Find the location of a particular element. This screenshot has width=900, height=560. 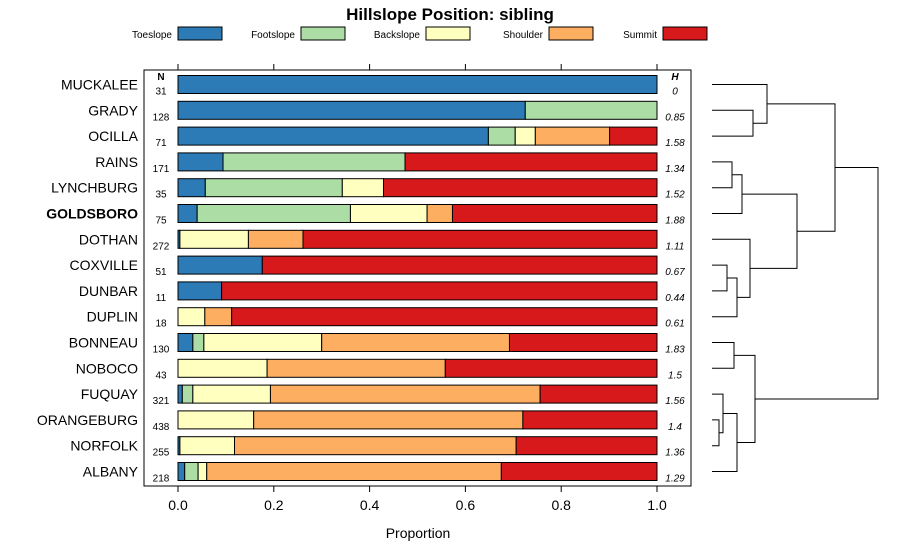

x-tick-label: 0.0 is located at coordinates (178, 505).